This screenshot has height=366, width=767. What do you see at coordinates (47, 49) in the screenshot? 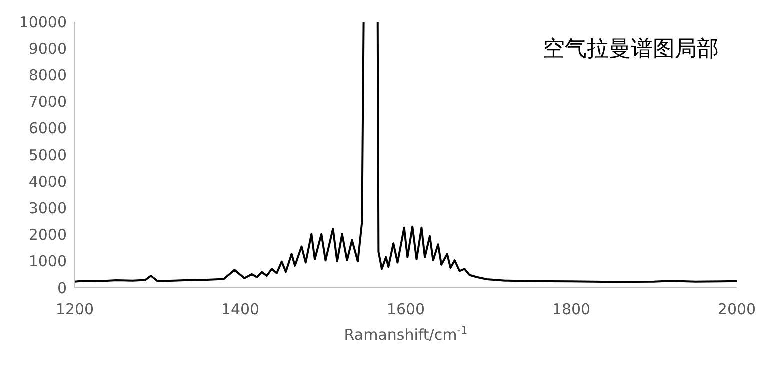
I see `y-tick-label: 9000` at bounding box center [47, 49].